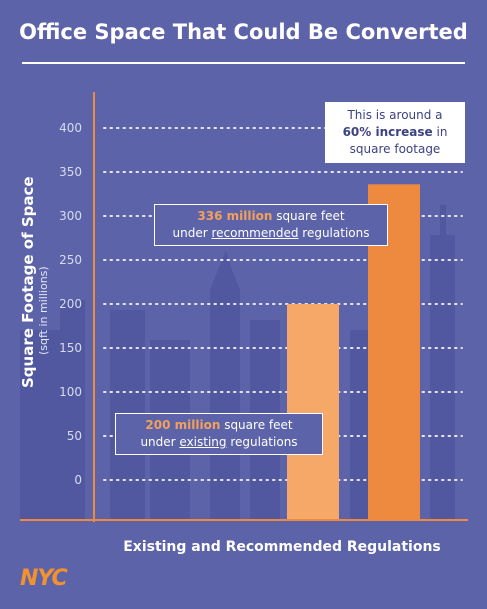 This screenshot has width=487, height=609. Describe the element at coordinates (192, 233) in the screenshot. I see `recommended-pre: under` at that location.